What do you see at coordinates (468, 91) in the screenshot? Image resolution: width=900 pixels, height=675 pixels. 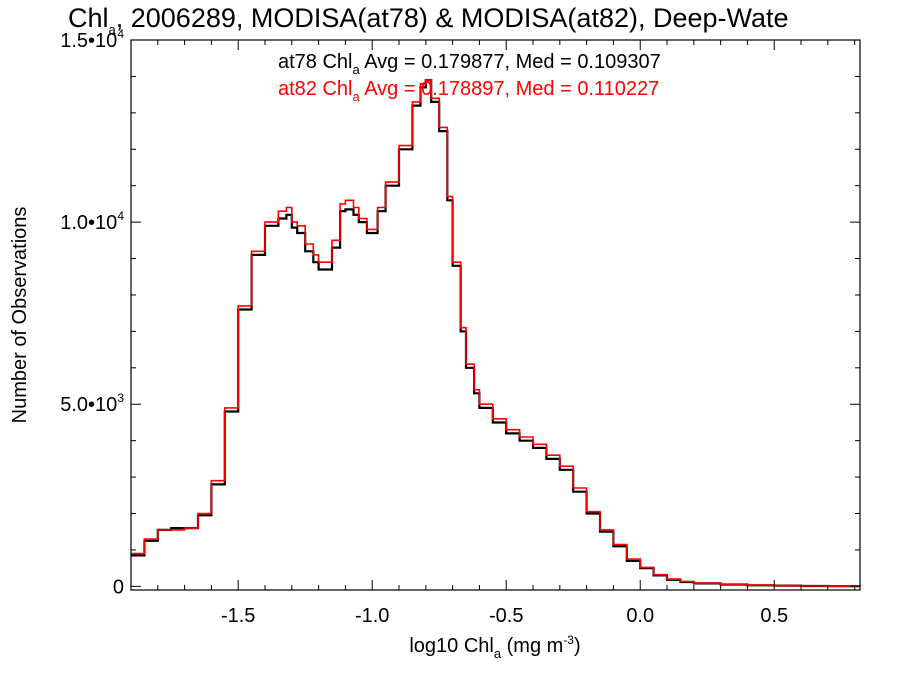 I see `annotation-at82: at82 Chla Avg = 0.178897, Med = 0.110227` at bounding box center [468, 91].